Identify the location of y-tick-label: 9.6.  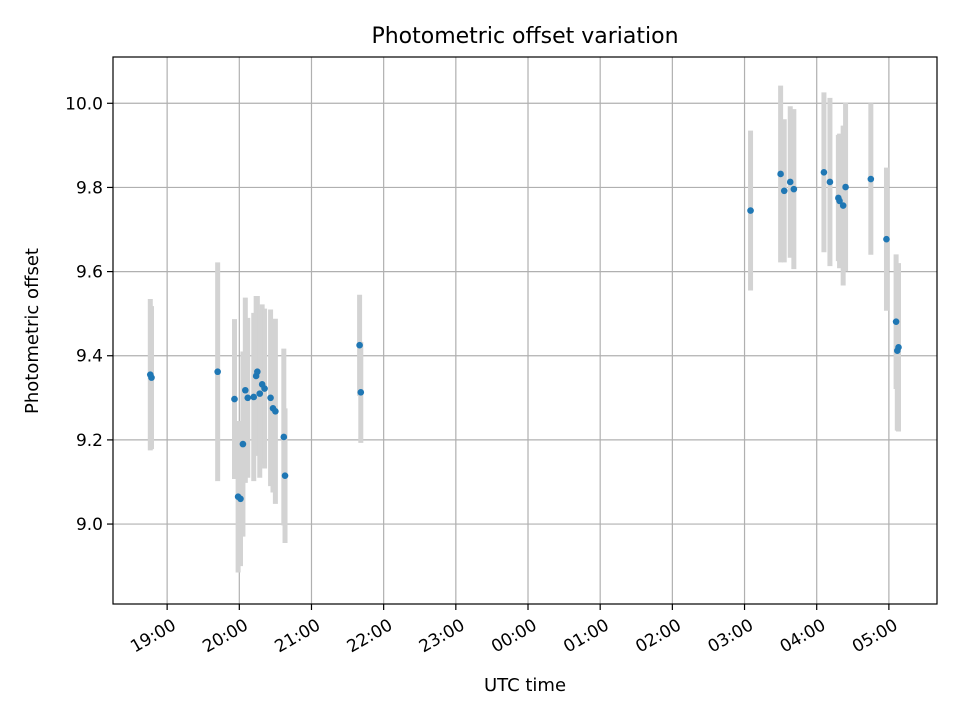
(89, 273).